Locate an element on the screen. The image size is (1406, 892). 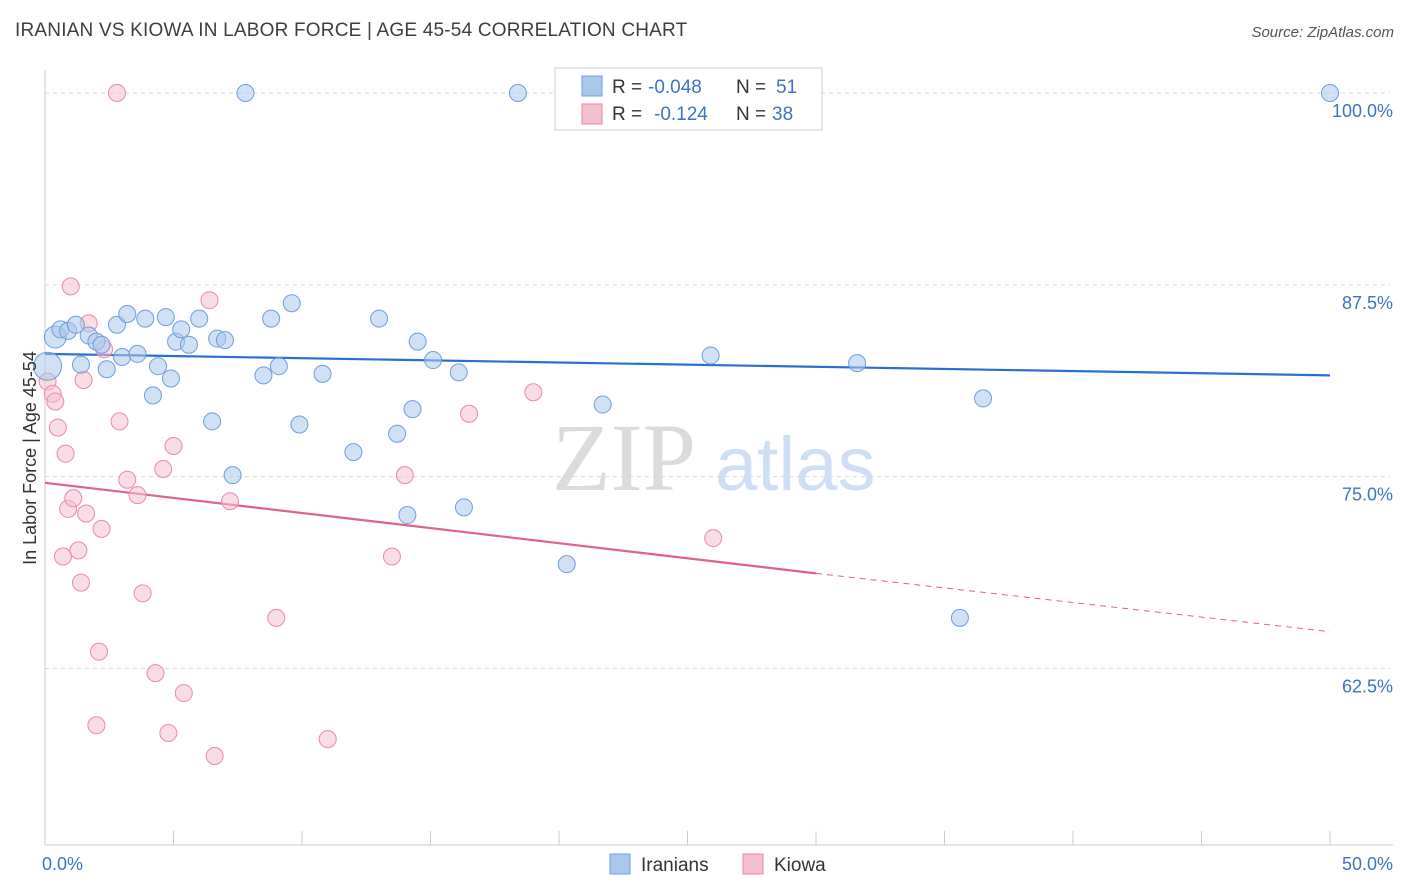
y-tick-label-1: 75.0% is located at coordinates (1367, 495).